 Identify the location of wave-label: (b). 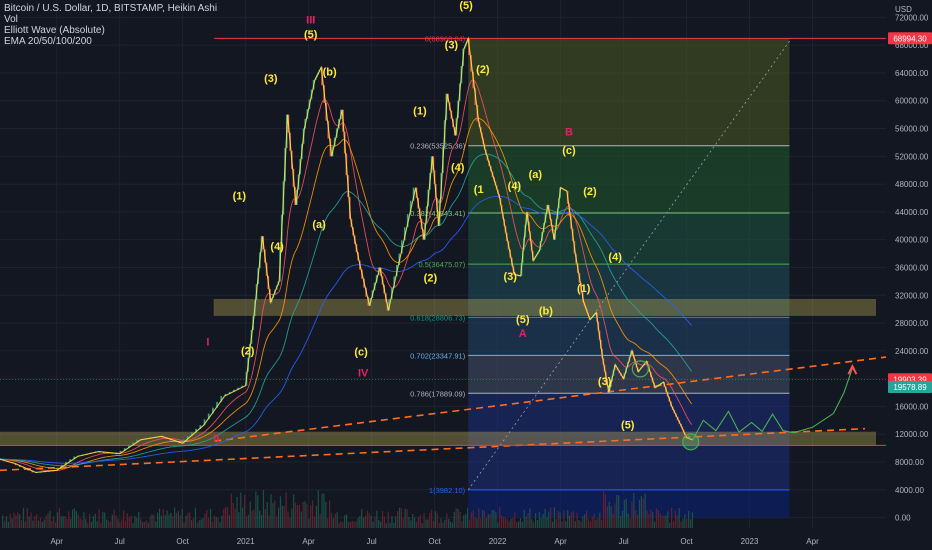
(330, 73).